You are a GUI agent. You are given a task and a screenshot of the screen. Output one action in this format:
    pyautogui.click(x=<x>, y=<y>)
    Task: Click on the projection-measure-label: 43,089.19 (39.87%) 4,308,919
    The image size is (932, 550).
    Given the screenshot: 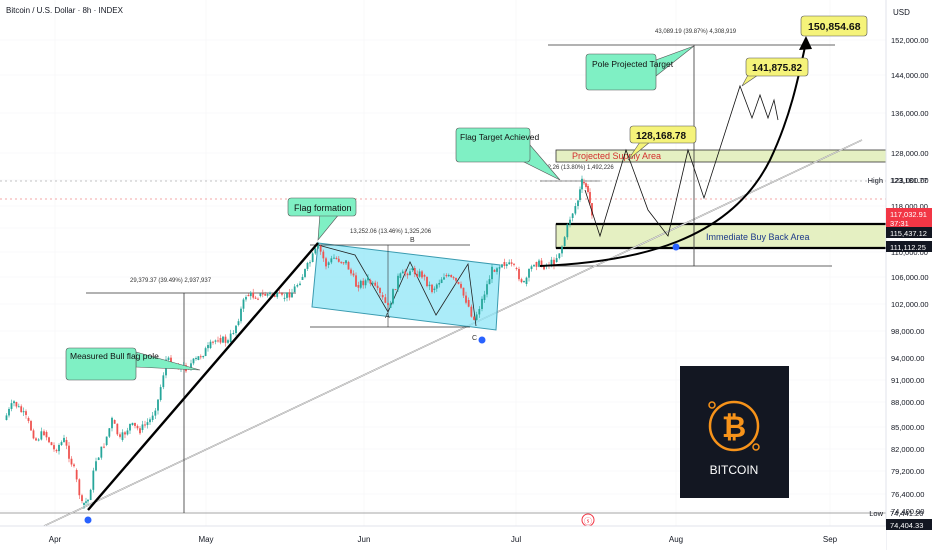 What is the action you would take?
    pyautogui.click(x=696, y=32)
    